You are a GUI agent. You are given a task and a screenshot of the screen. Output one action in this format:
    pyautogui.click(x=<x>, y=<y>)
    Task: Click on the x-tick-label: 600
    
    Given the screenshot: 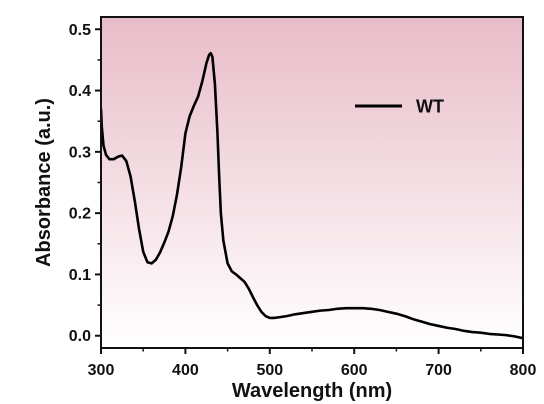 What is the action you would take?
    pyautogui.click(x=354, y=370)
    